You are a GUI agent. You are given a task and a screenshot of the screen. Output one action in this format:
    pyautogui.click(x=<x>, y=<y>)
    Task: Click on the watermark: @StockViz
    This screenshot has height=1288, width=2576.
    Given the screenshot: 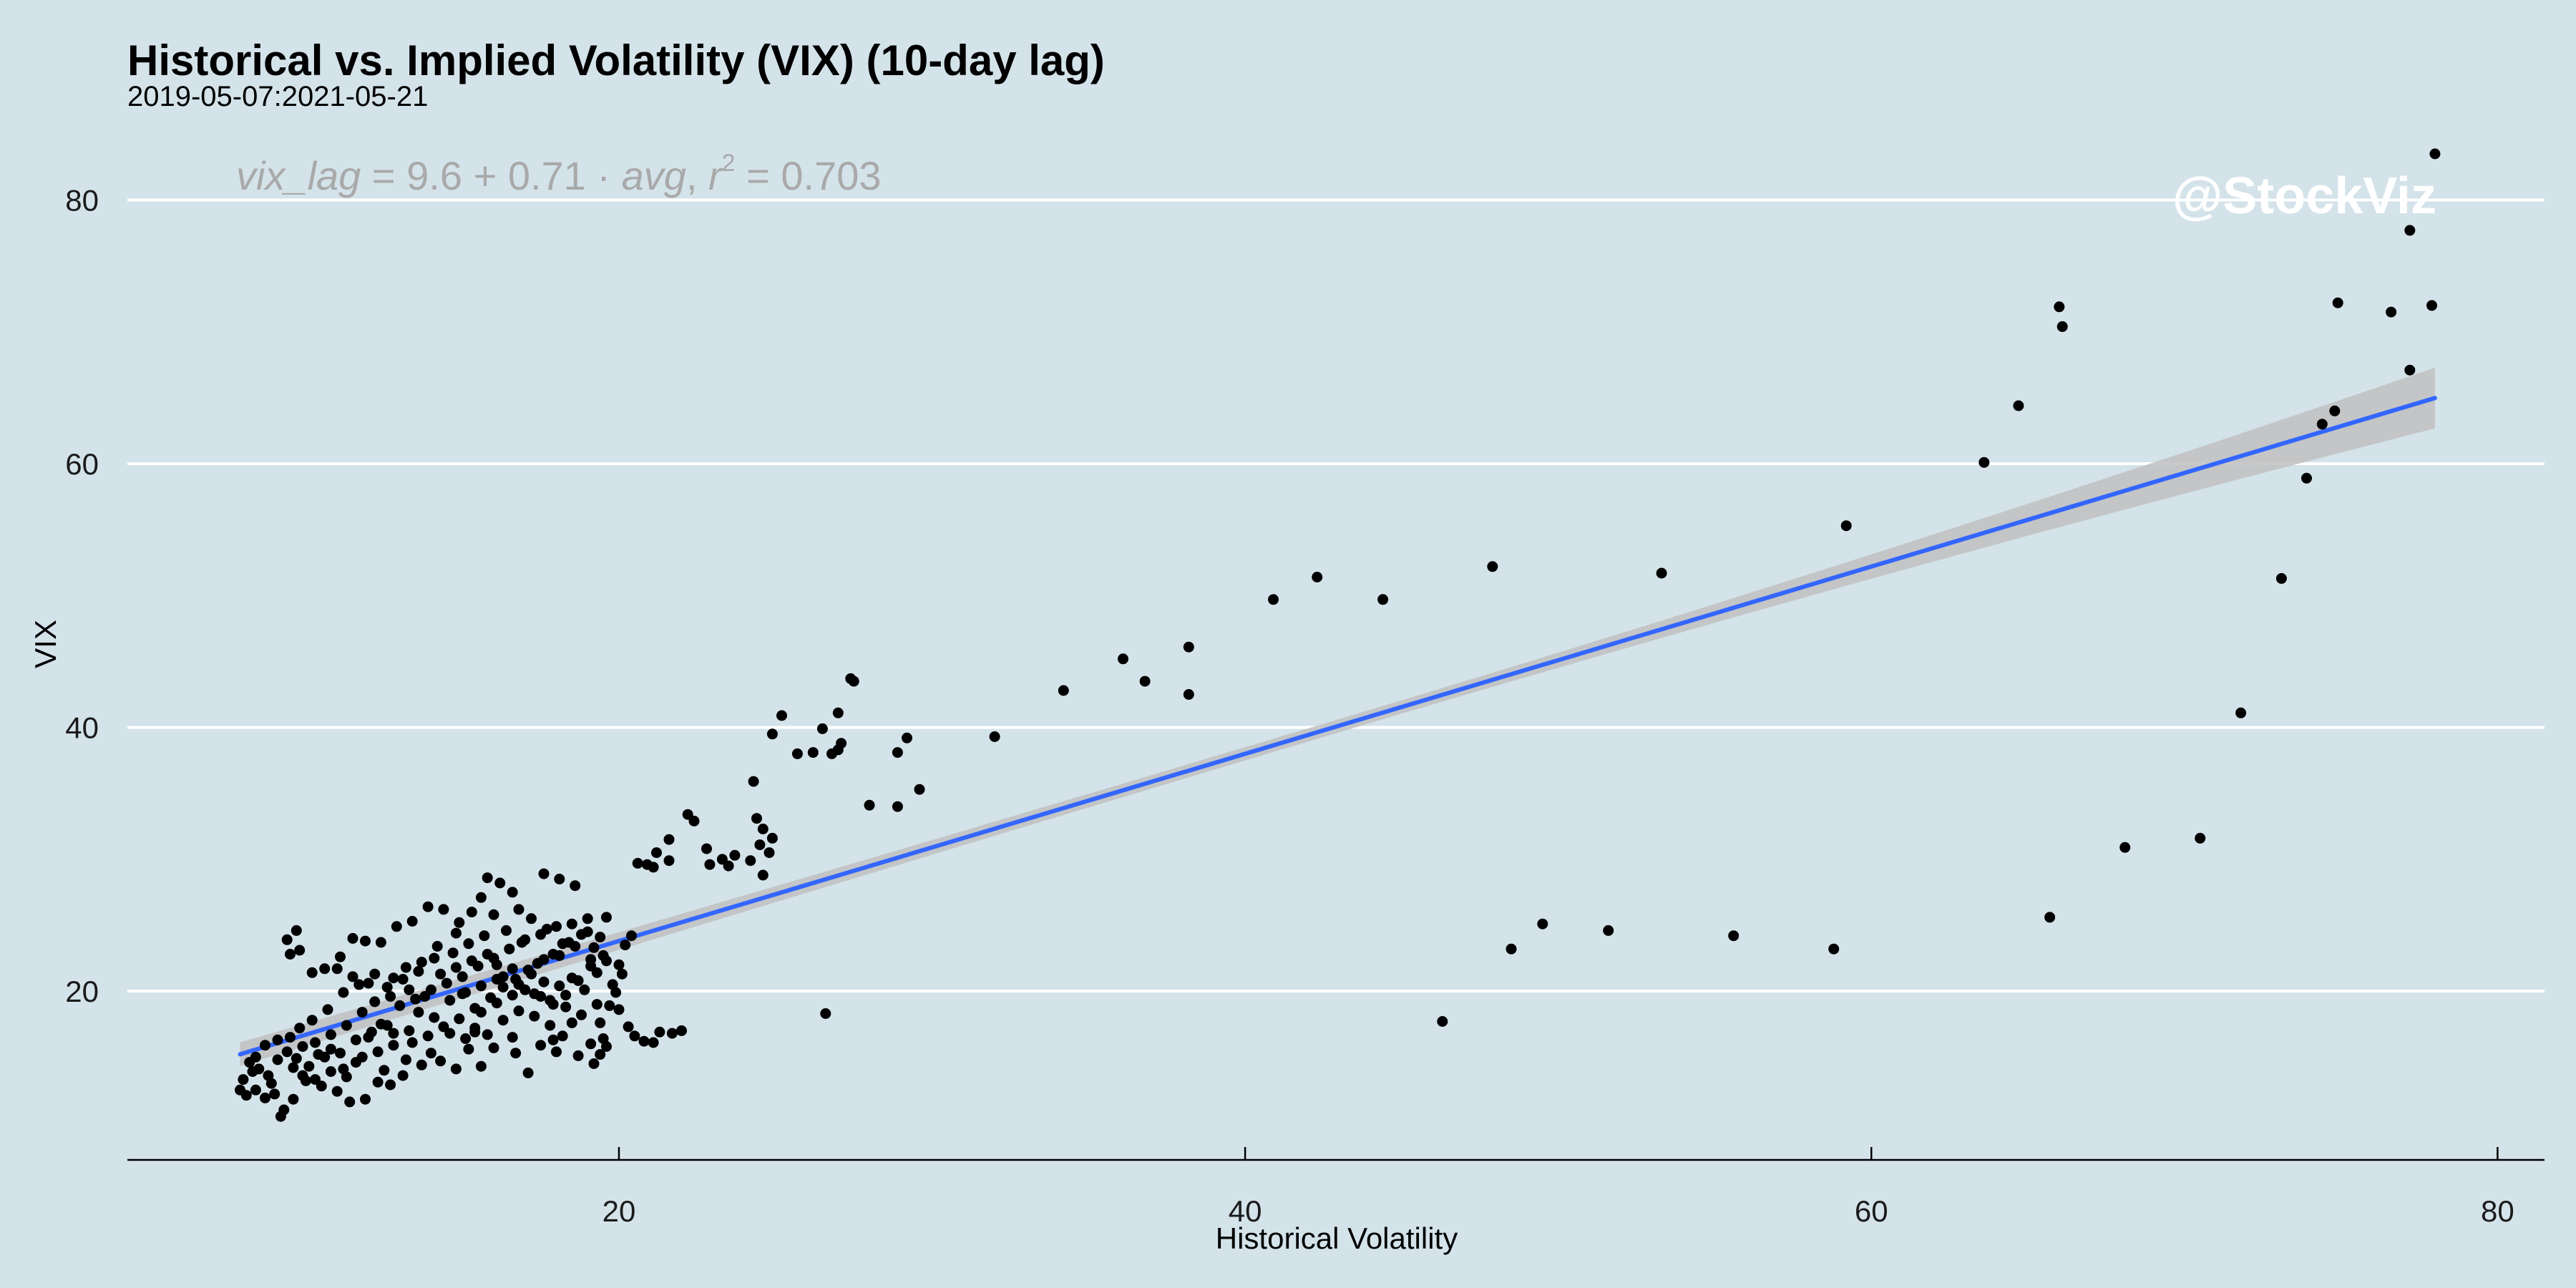 What is the action you would take?
    pyautogui.click(x=2304, y=196)
    